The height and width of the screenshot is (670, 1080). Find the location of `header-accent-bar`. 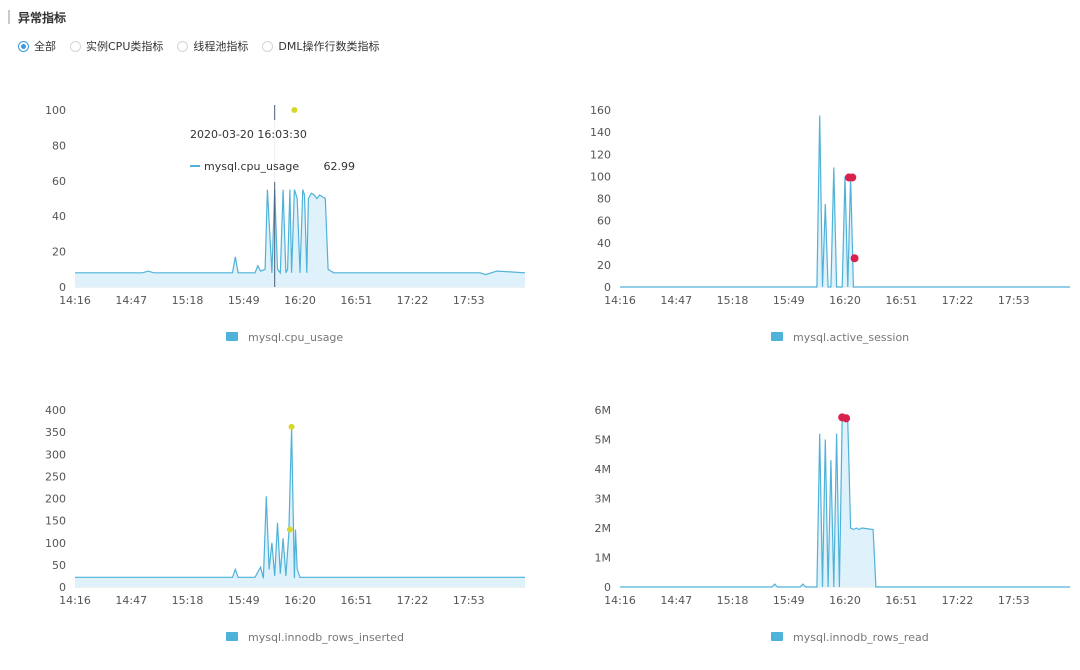

header-accent-bar is located at coordinates (9, 17).